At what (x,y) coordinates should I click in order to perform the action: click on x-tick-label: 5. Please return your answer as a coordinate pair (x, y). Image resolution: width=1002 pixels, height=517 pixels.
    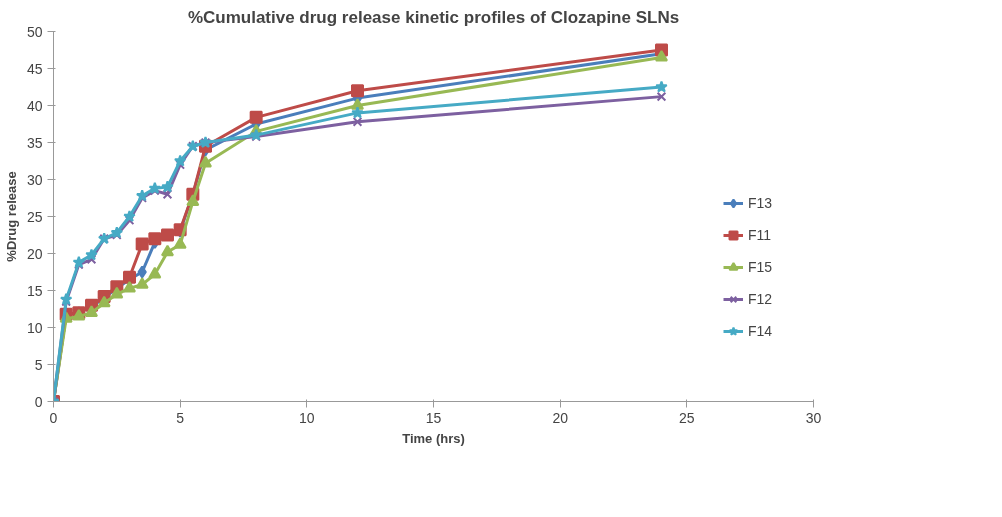
    Looking at the image, I should click on (180, 417).